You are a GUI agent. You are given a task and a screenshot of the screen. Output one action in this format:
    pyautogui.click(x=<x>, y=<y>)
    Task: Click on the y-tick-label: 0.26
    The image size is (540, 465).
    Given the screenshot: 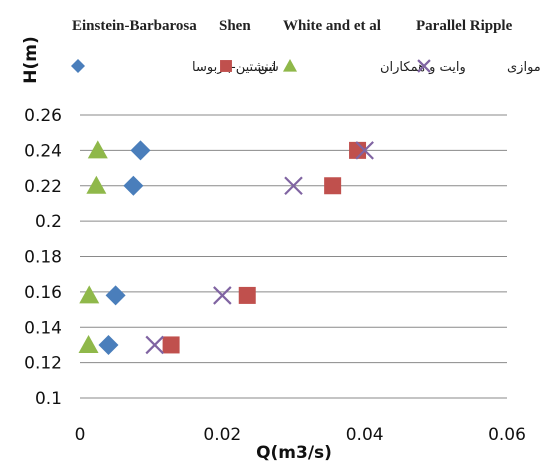 What is the action you would take?
    pyautogui.click(x=43, y=116)
    